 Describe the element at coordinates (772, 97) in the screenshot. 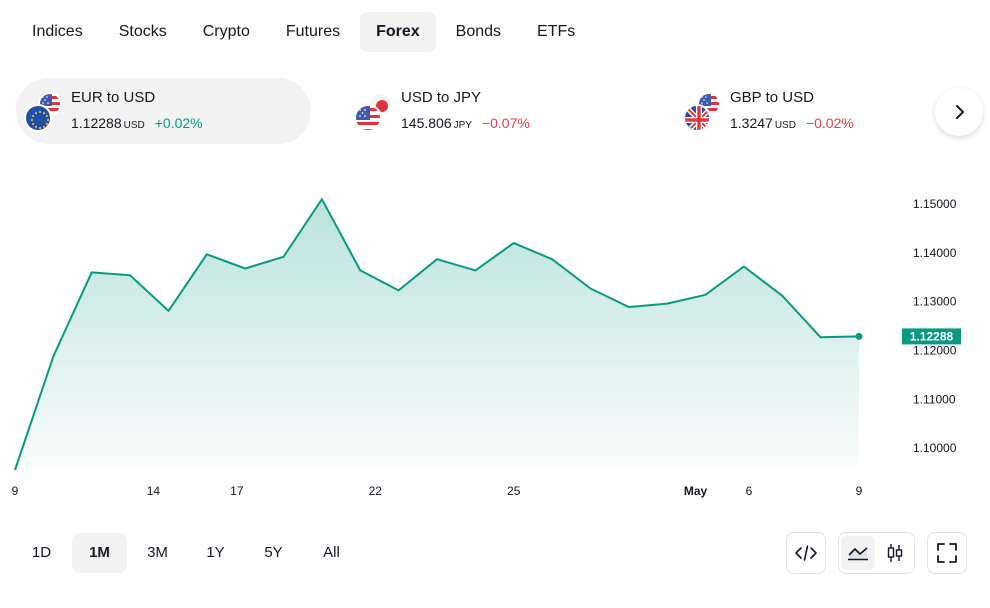

I see `ticker-name: GBP to USD` at that location.